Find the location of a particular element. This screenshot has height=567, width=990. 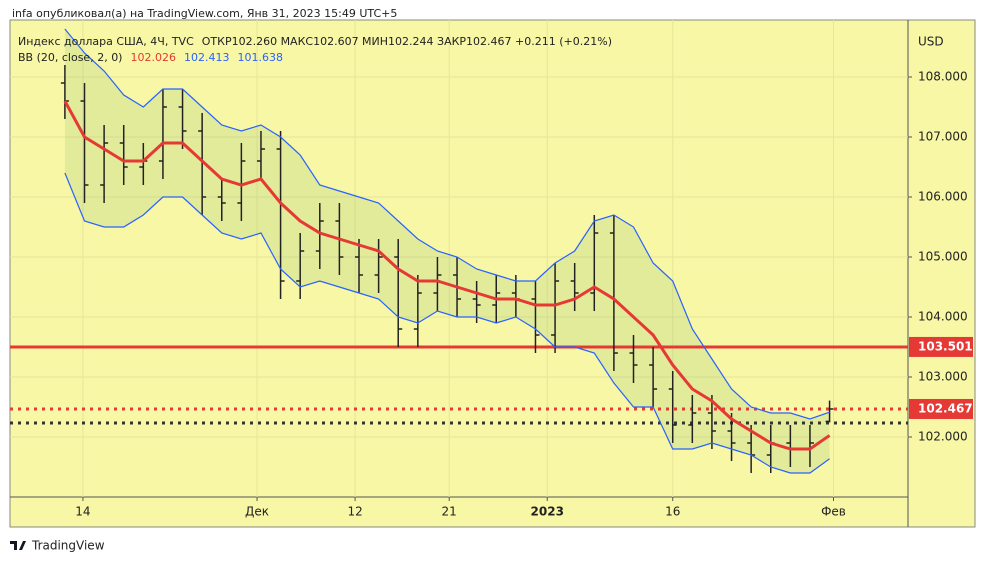

x-tick-label: Фев is located at coordinates (833, 512).